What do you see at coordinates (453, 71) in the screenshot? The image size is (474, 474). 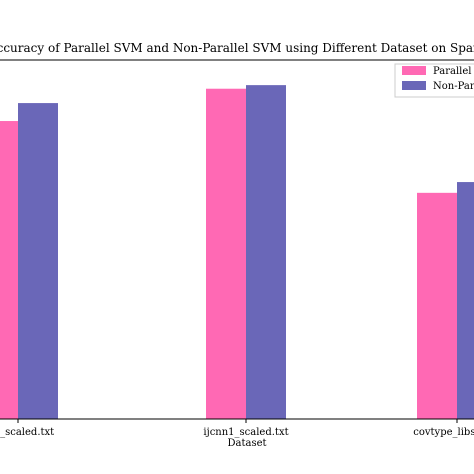 I see `legend-label-parallel: Parallel S` at bounding box center [453, 71].